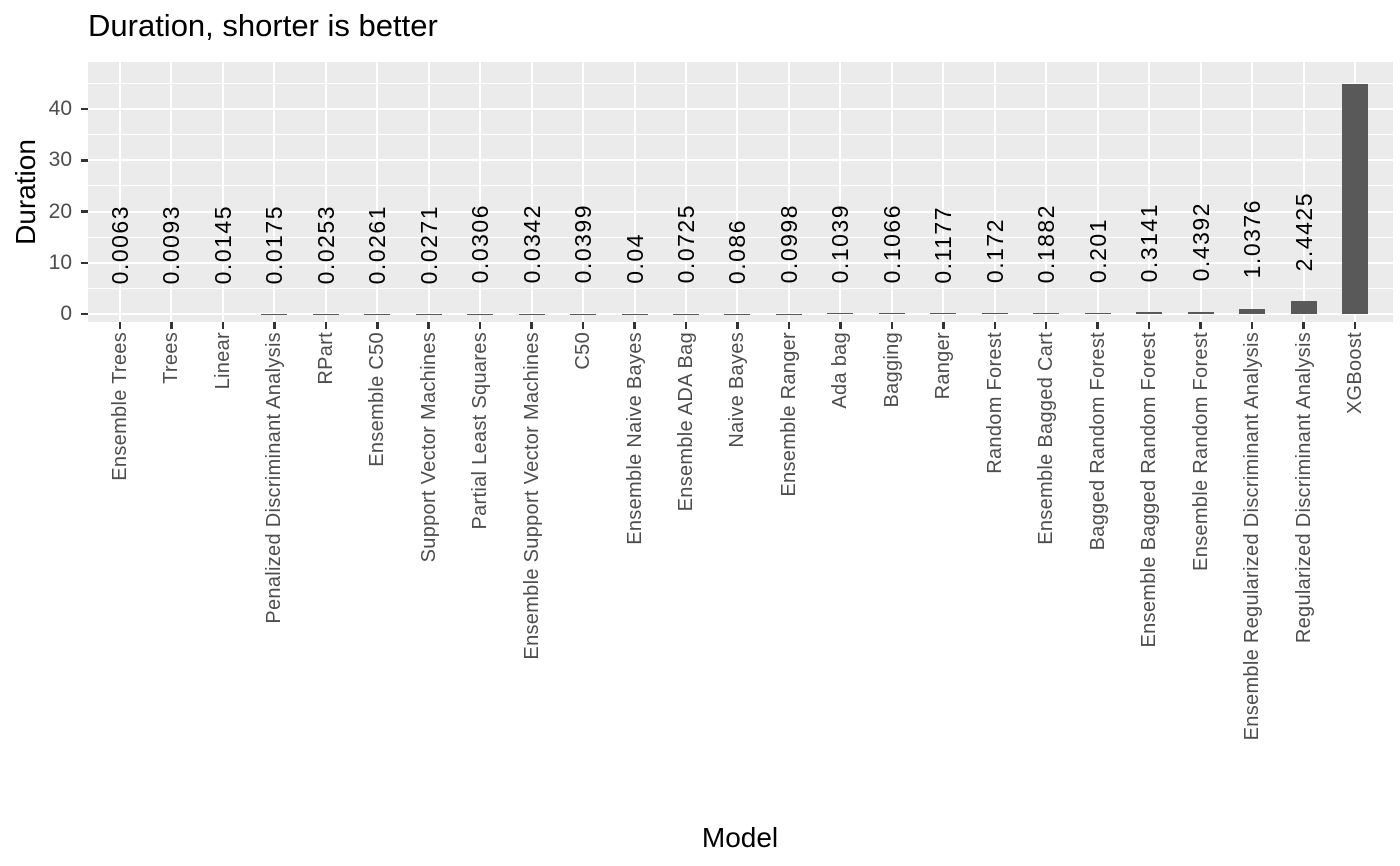 The height and width of the screenshot is (866, 1400). Describe the element at coordinates (531, 496) in the screenshot. I see `x-tick-label: Ensemble Support Vector Machines` at that location.